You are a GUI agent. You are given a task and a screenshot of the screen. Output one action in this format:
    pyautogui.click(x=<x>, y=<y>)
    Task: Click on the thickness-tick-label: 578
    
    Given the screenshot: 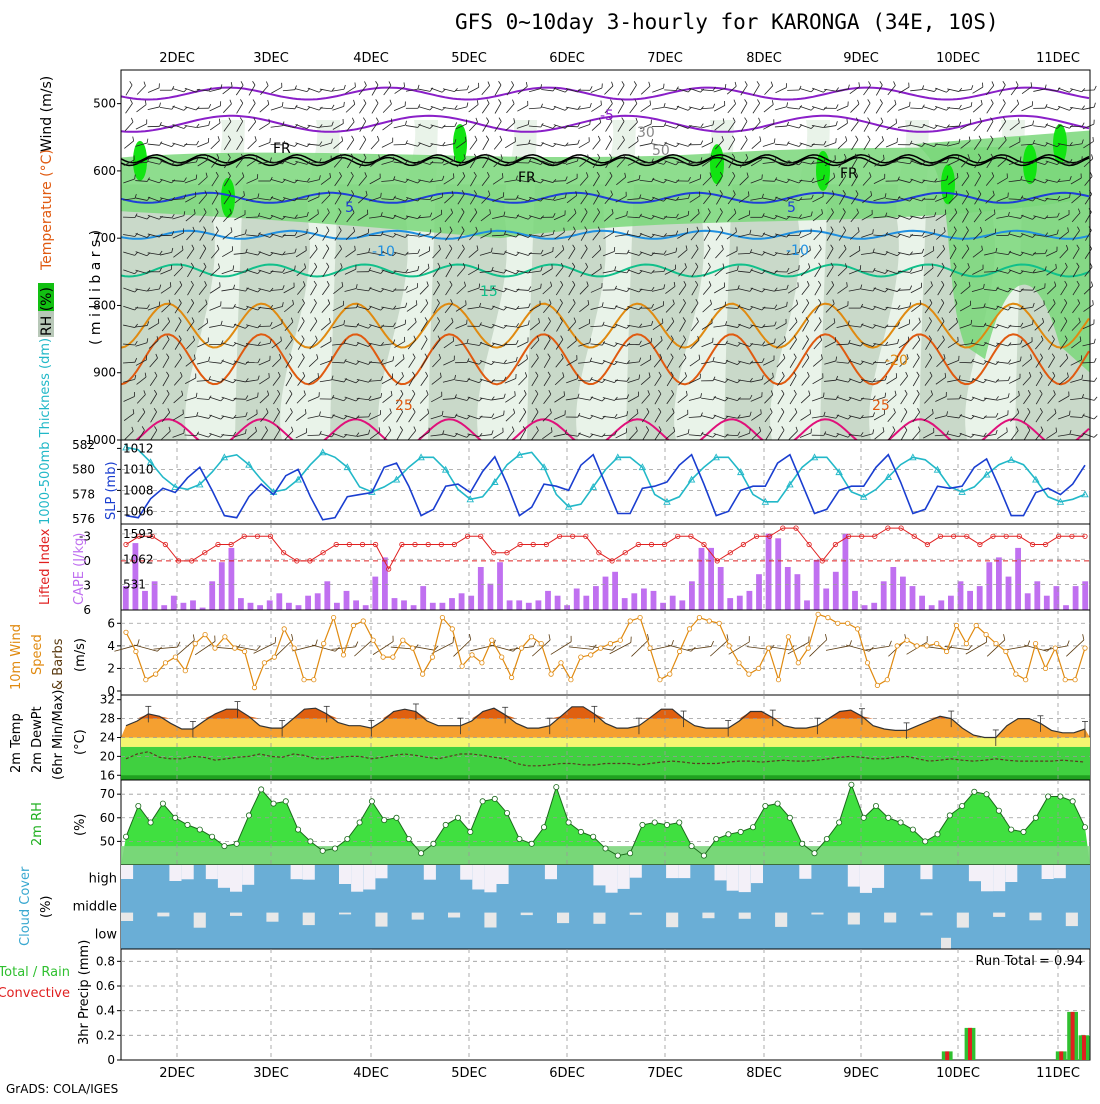 What is the action you would take?
    pyautogui.click(x=83, y=494)
    